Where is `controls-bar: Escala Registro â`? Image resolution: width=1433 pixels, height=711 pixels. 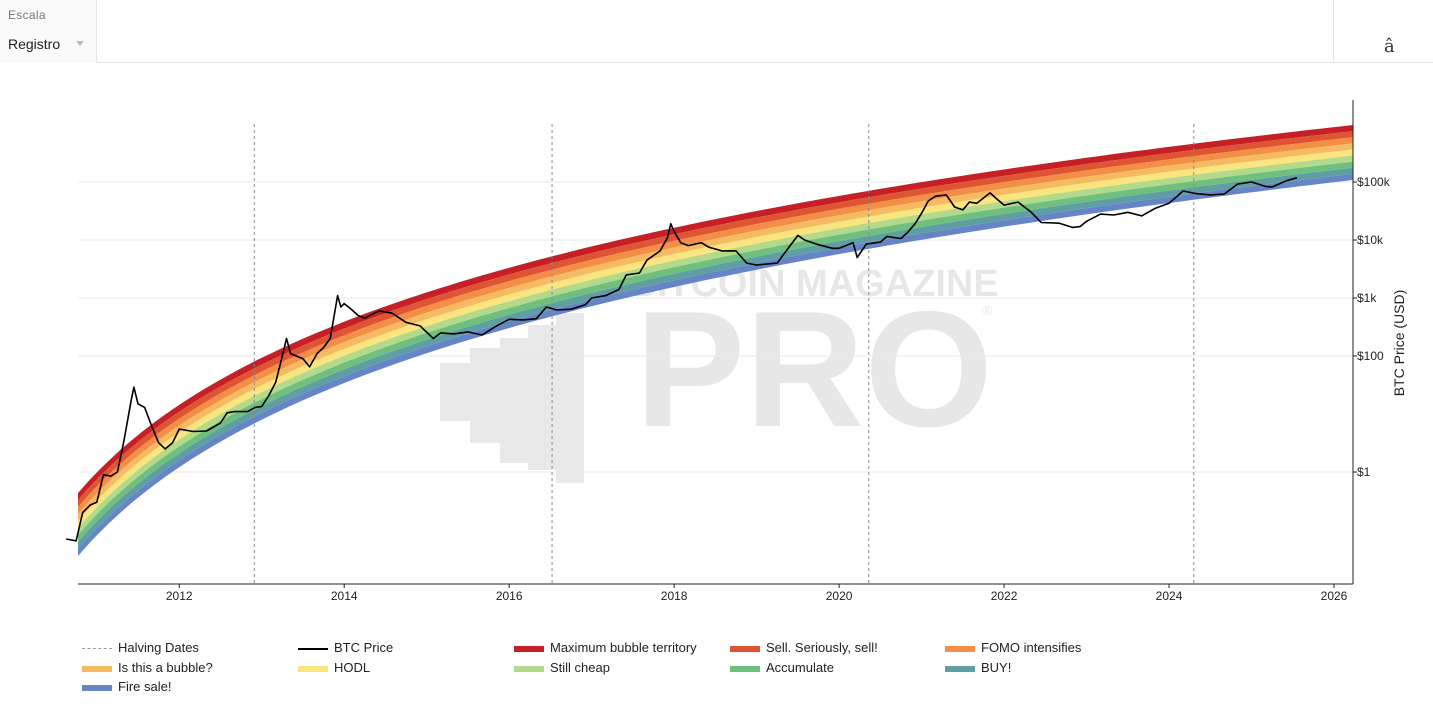
controls-bar: Escala Registro â is located at coordinates (716, 31).